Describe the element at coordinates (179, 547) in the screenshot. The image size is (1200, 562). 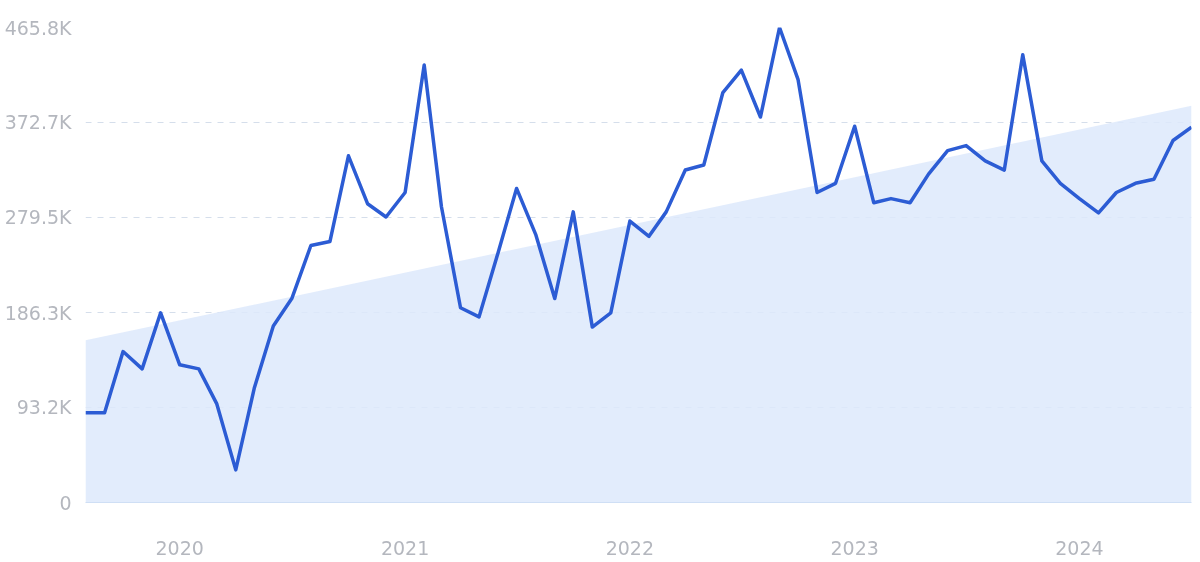
I see `x-tick-label: 2020` at that location.